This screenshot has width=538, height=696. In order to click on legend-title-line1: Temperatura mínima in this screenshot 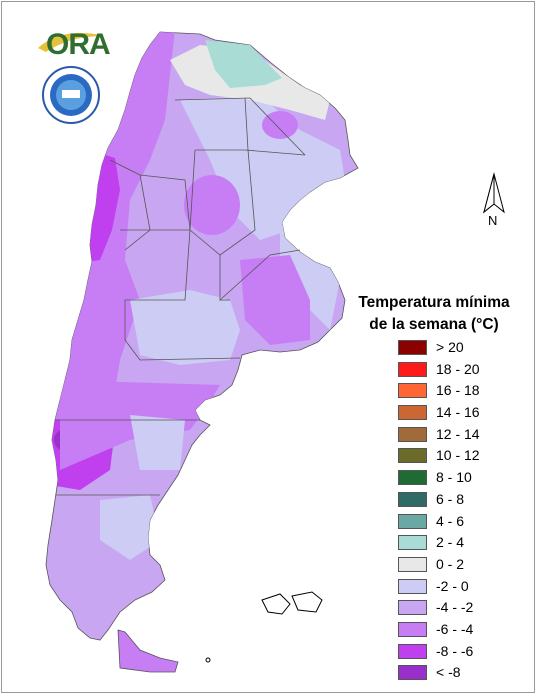, I will do `click(434, 302)`.